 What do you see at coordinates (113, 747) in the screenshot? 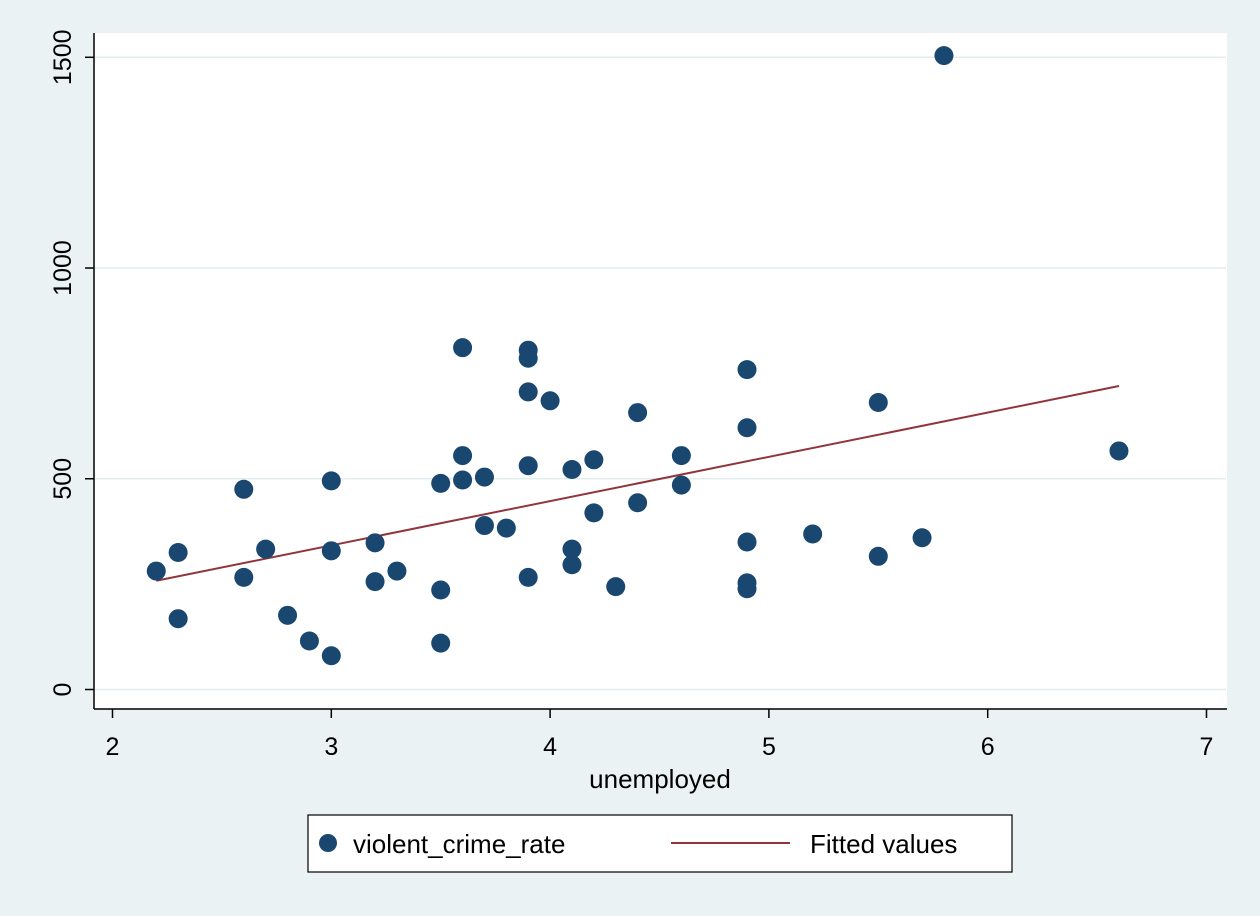
I see `x-tick-label-2: 2` at bounding box center [113, 747].